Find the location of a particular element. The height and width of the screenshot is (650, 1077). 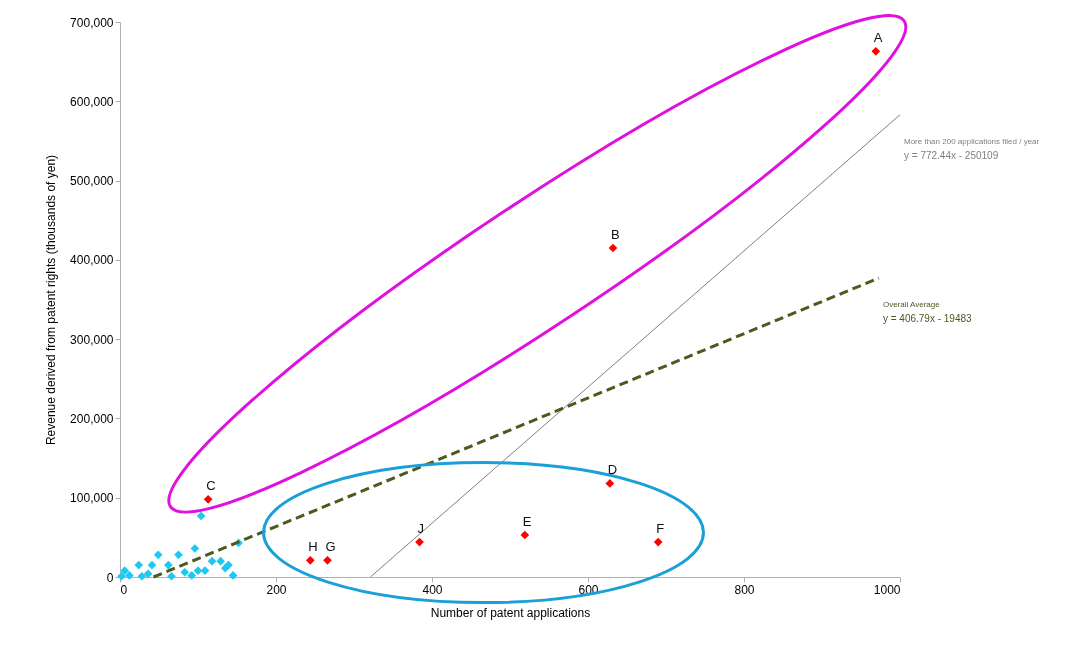

x-axis-title: Number of patent applications is located at coordinates (510, 612).